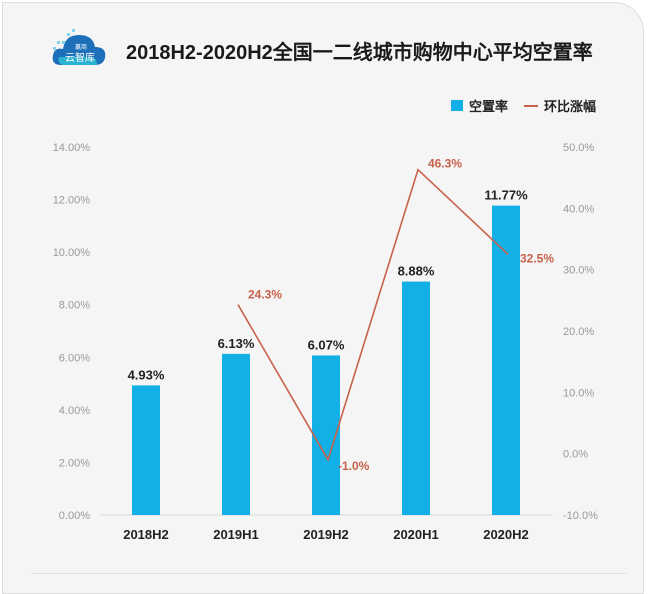  Describe the element at coordinates (578, 148) in the screenshot. I see `right-axis-tick: 50.0%` at that location.